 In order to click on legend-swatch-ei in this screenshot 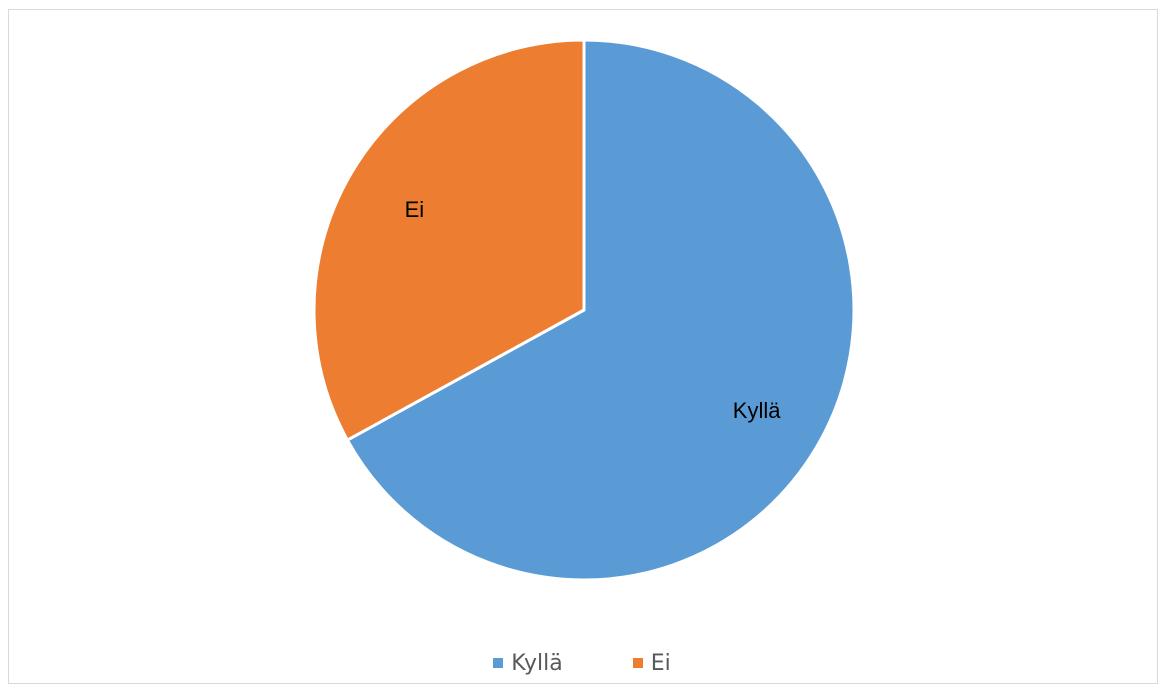, I will do `click(637, 663)`.